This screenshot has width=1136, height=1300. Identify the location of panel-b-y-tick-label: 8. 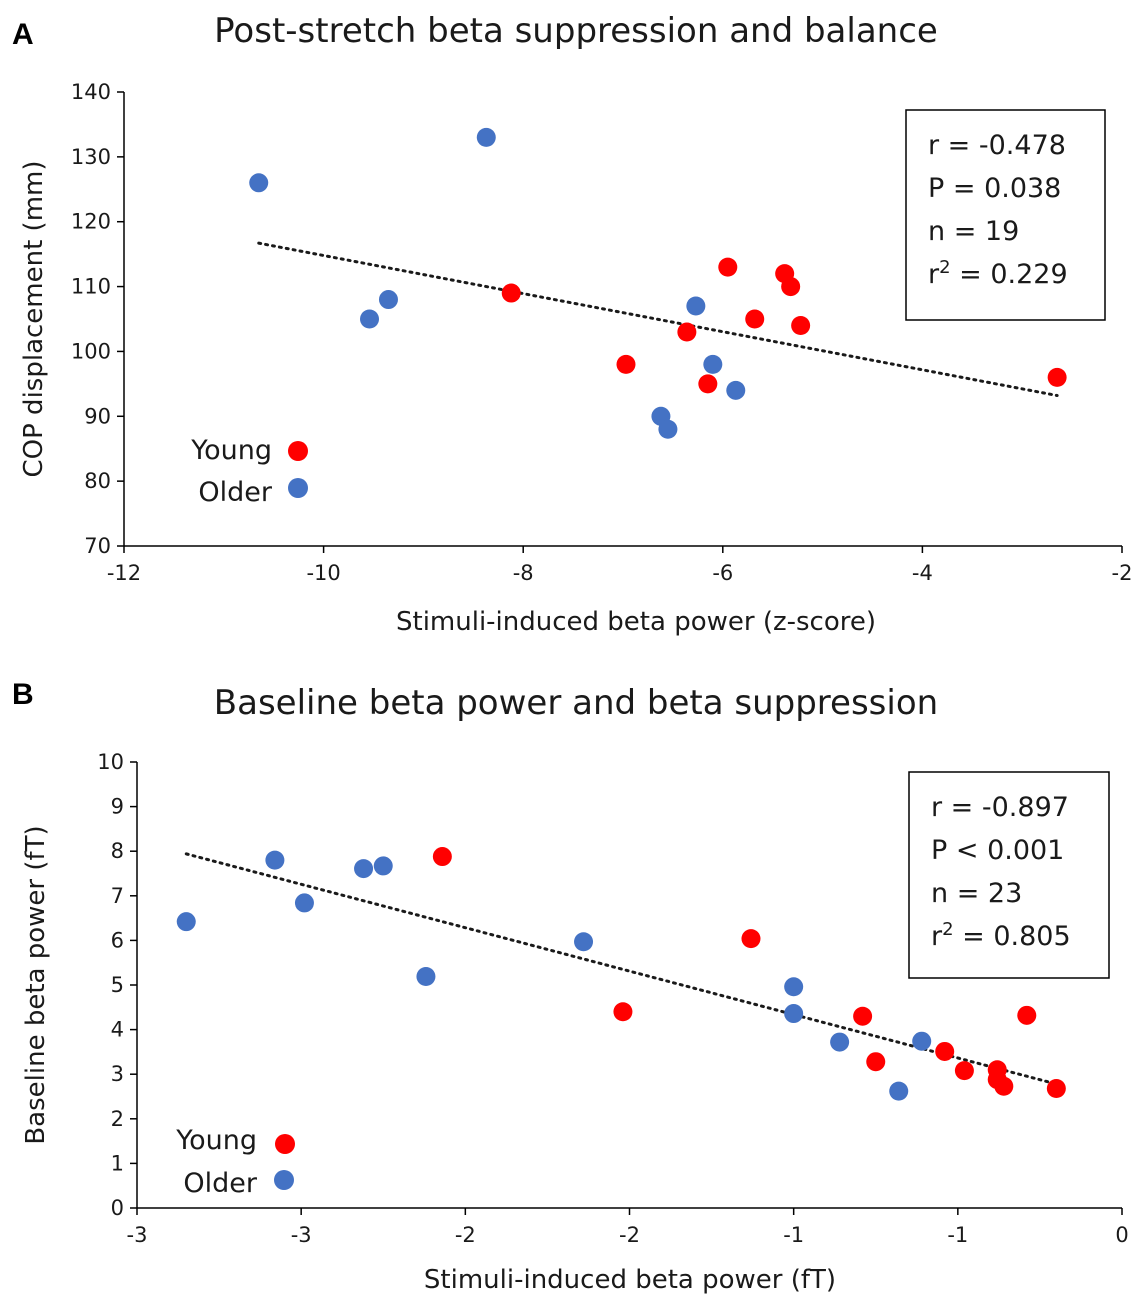
(117, 851).